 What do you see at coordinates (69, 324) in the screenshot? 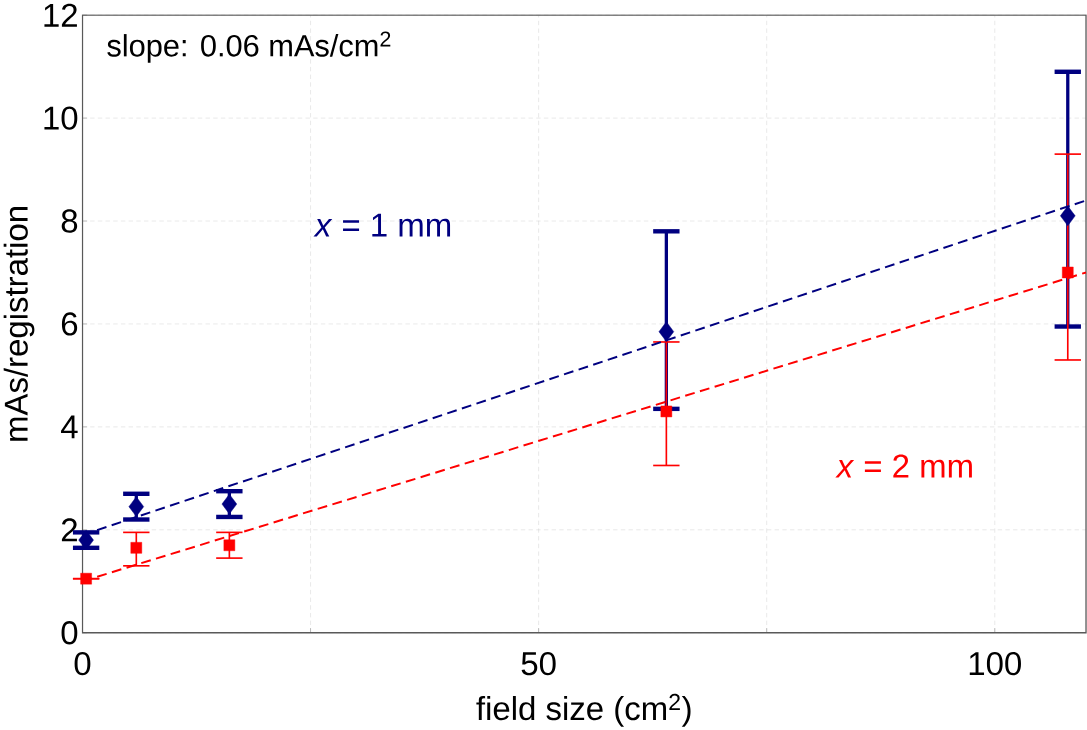
I see `y-tick-label: 6` at bounding box center [69, 324].